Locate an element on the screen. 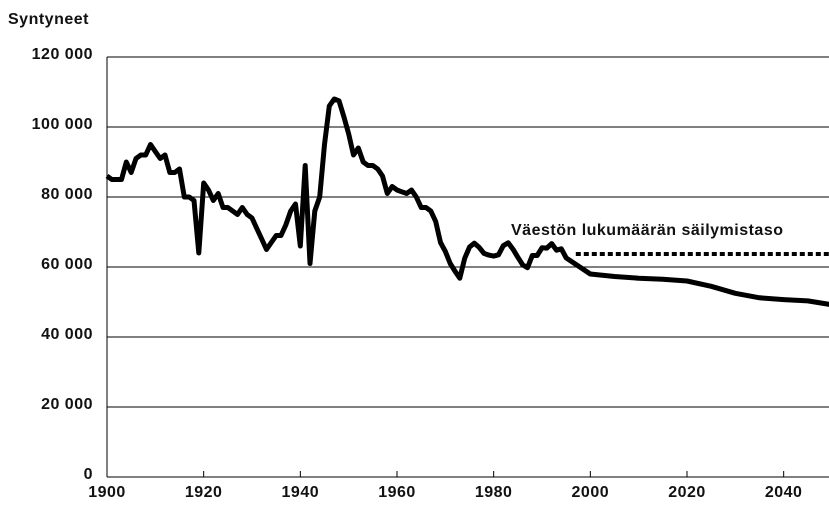 The width and height of the screenshot is (829, 508). y-tick-label: 120 000 is located at coordinates (62, 54).